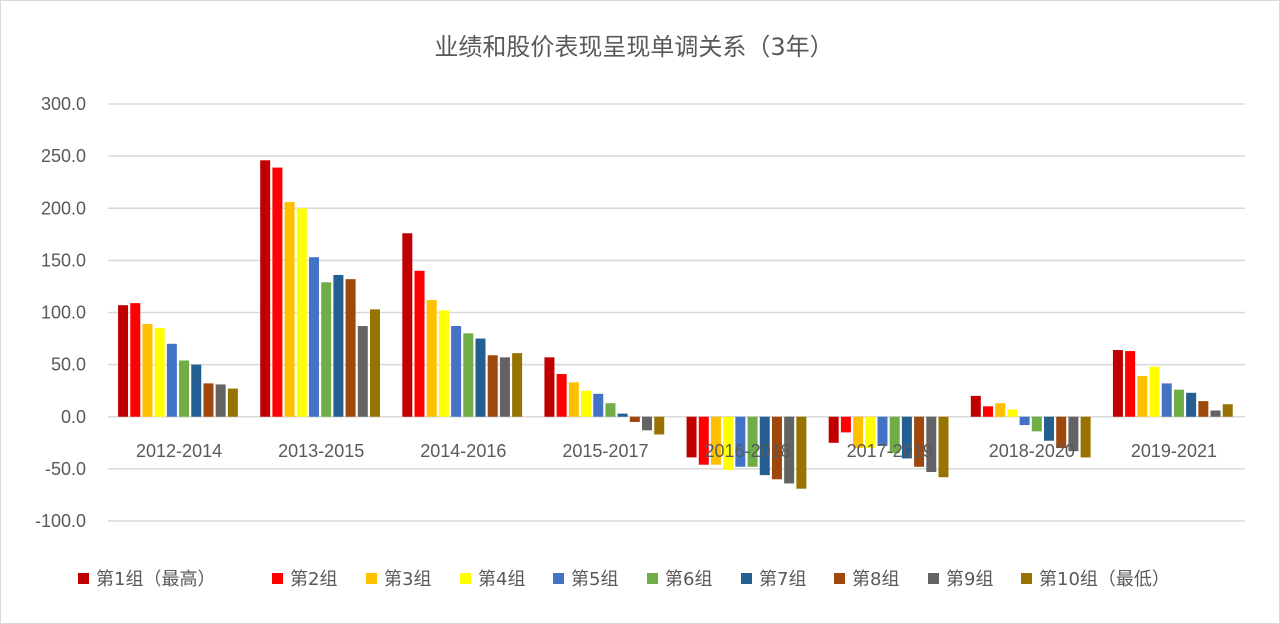 The image size is (1280, 624). What do you see at coordinates (501, 579) in the screenshot?
I see `legend-label: 第4组` at bounding box center [501, 579].